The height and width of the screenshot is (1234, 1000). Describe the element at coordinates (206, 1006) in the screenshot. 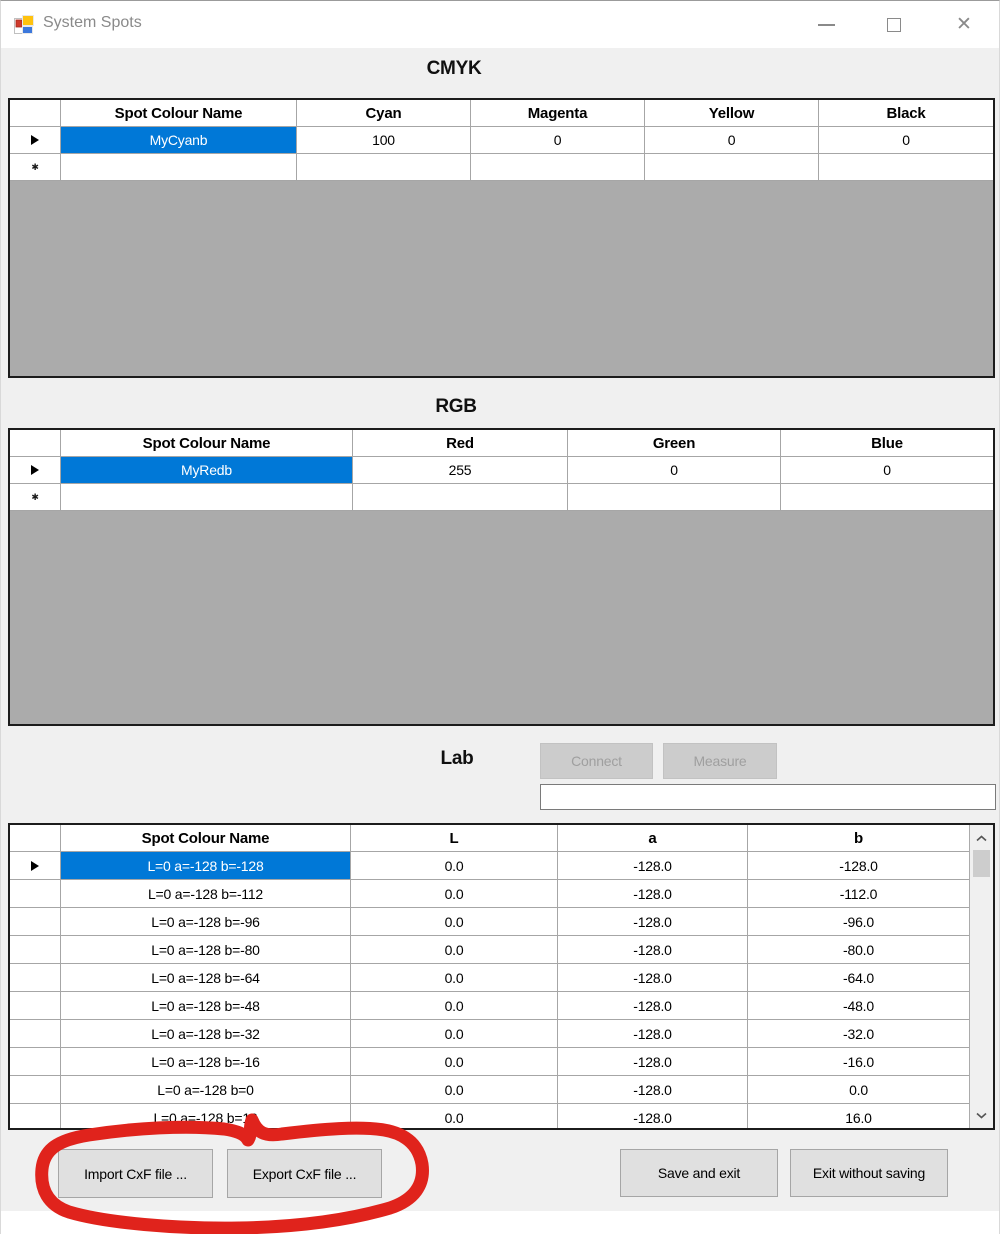

I see `cell-spot-name: L=0 a=-128 b=-48` at that location.